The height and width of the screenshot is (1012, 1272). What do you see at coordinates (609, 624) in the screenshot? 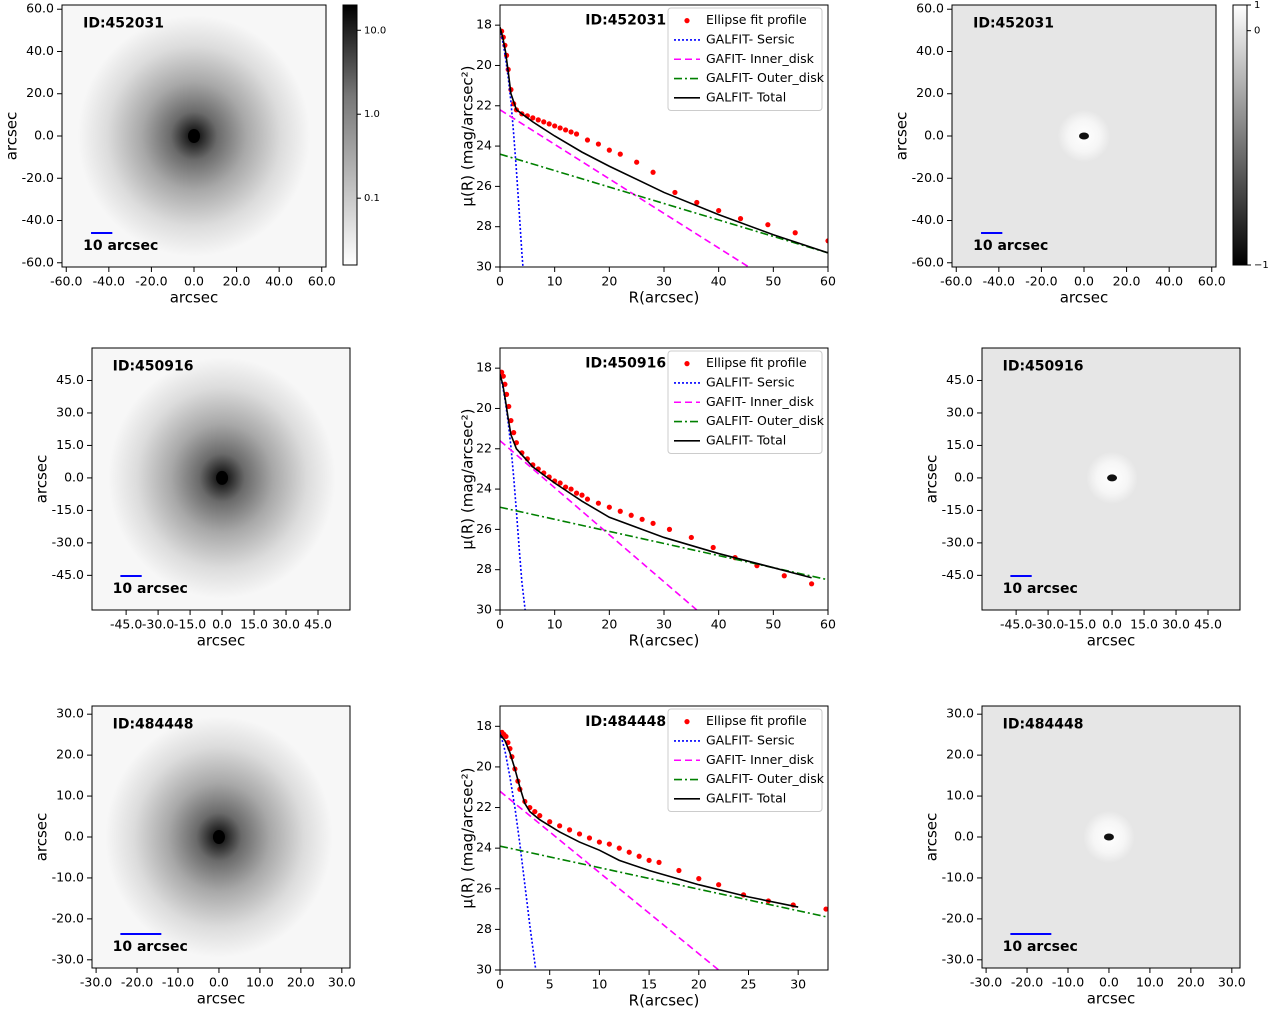
I see `x-tick-label: 20` at bounding box center [609, 624].